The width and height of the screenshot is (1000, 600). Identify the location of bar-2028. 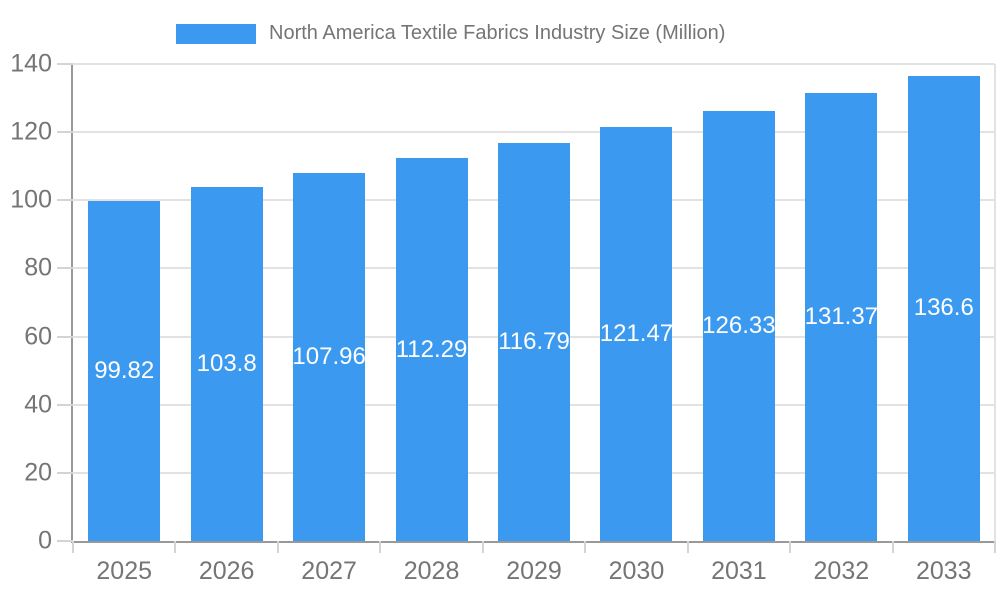
(431, 349).